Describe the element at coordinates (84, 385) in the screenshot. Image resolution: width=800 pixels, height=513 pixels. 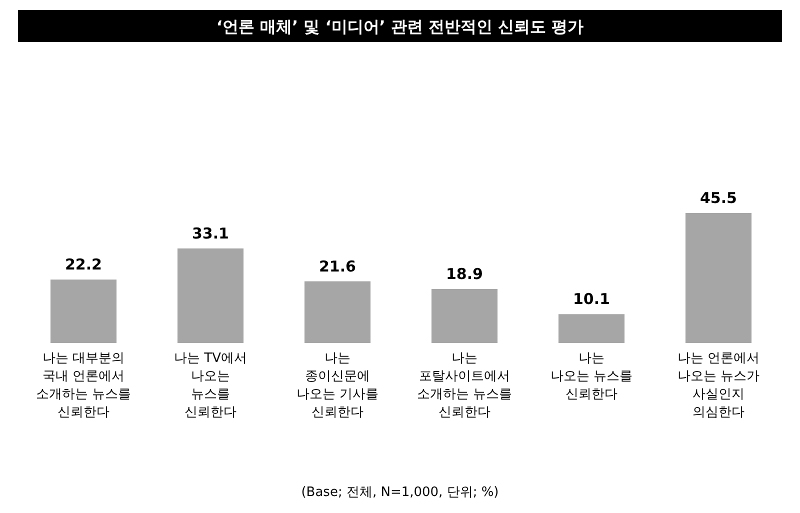
I see `x-tick-label: 나는 대부분의 국내 언론에서 소개하는 뉴스를 신뢰한다` at that location.